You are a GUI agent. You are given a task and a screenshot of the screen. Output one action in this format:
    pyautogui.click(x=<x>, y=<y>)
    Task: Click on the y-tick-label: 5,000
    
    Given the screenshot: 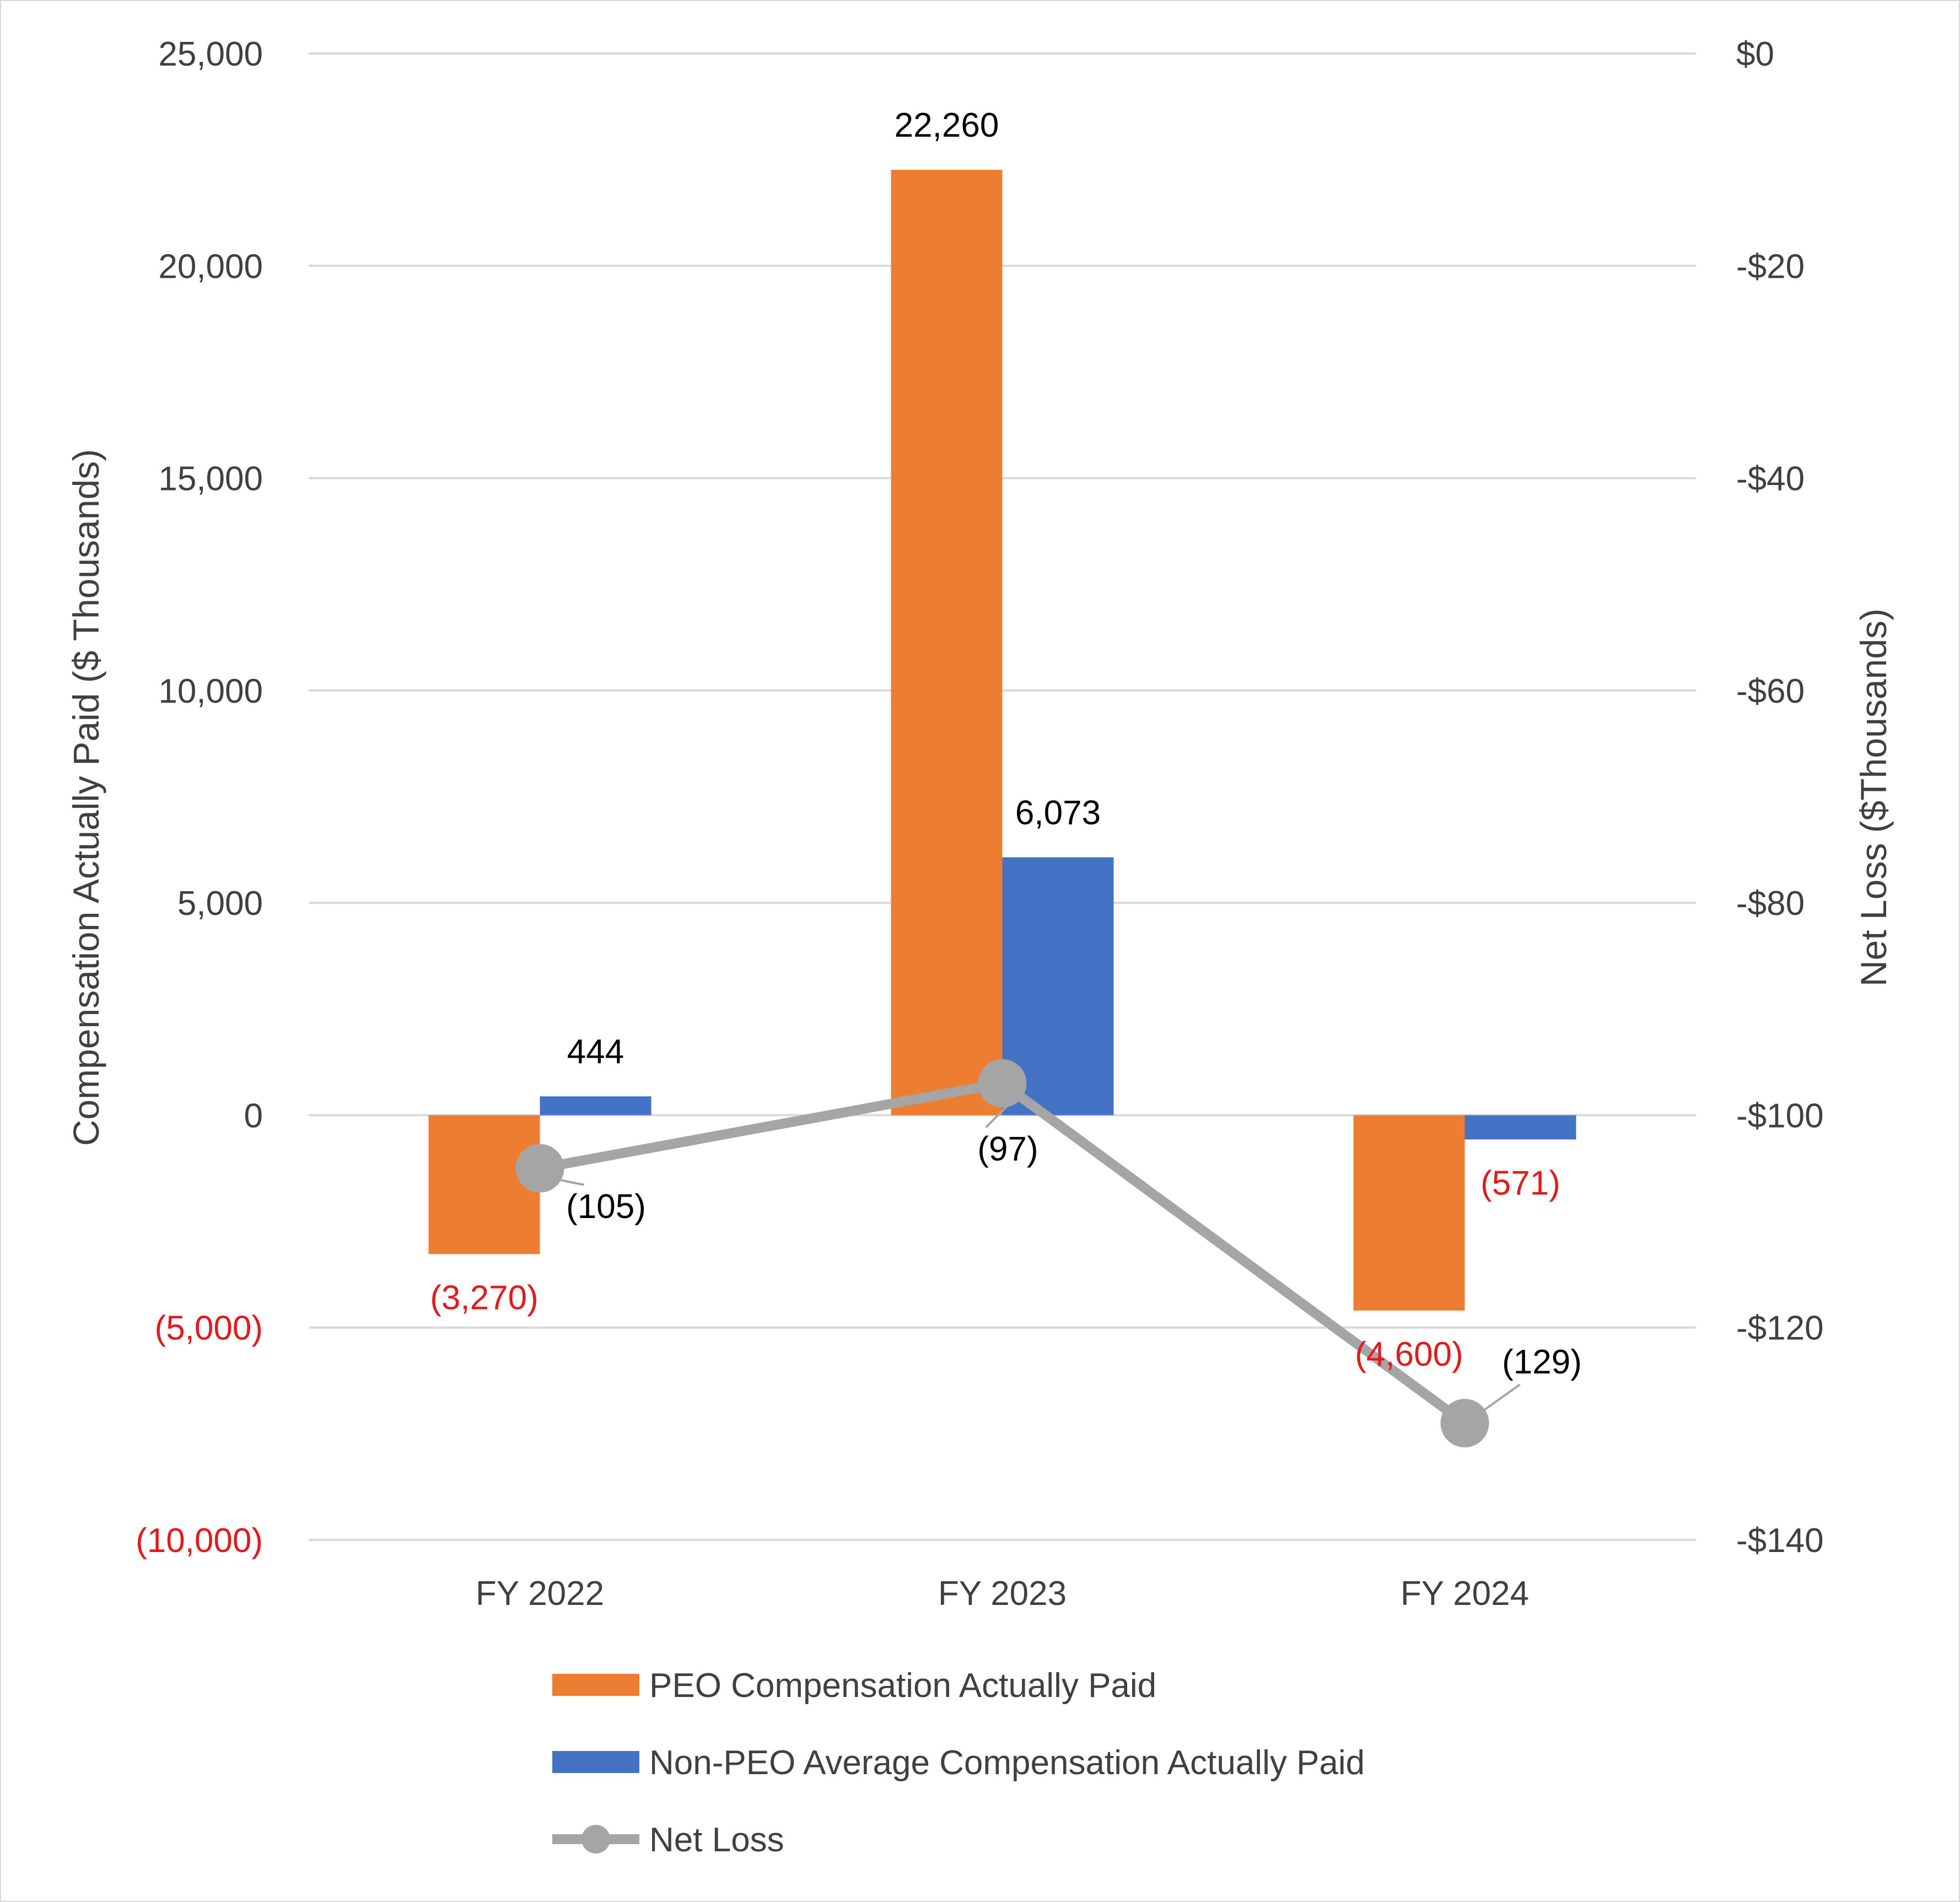 What is the action you would take?
    pyautogui.click(x=220, y=904)
    